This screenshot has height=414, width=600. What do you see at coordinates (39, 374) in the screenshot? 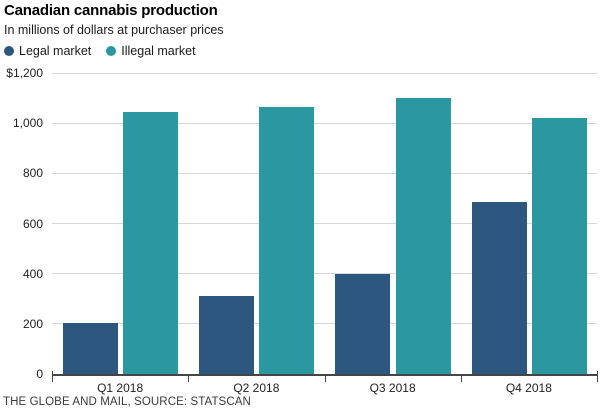
I see `y-tick-label: 0` at bounding box center [39, 374].